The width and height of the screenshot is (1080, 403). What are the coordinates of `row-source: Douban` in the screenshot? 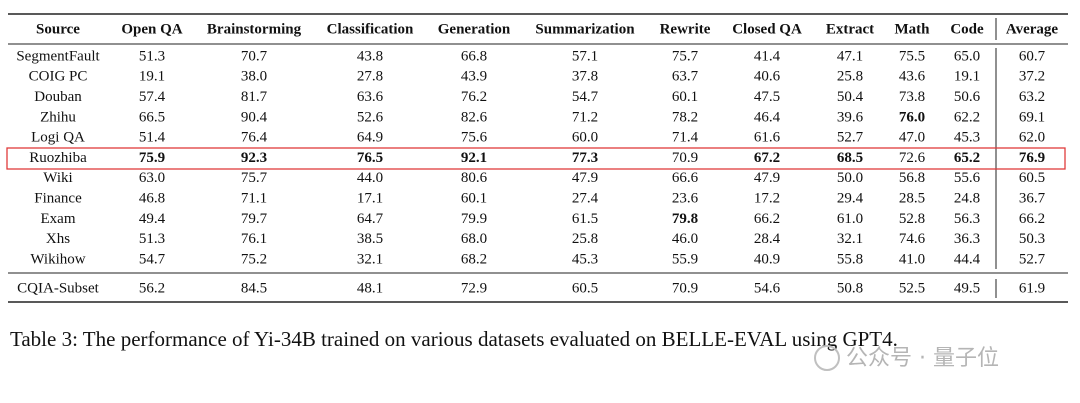 It's located at (58, 97).